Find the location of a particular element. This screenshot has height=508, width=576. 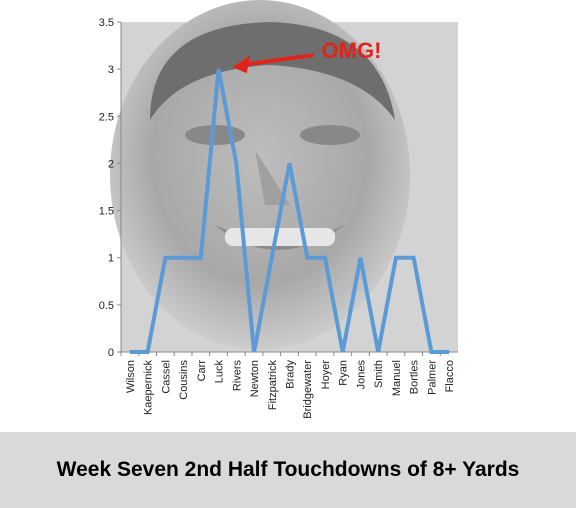

x-tick-label: Manuel is located at coordinates (397, 378).